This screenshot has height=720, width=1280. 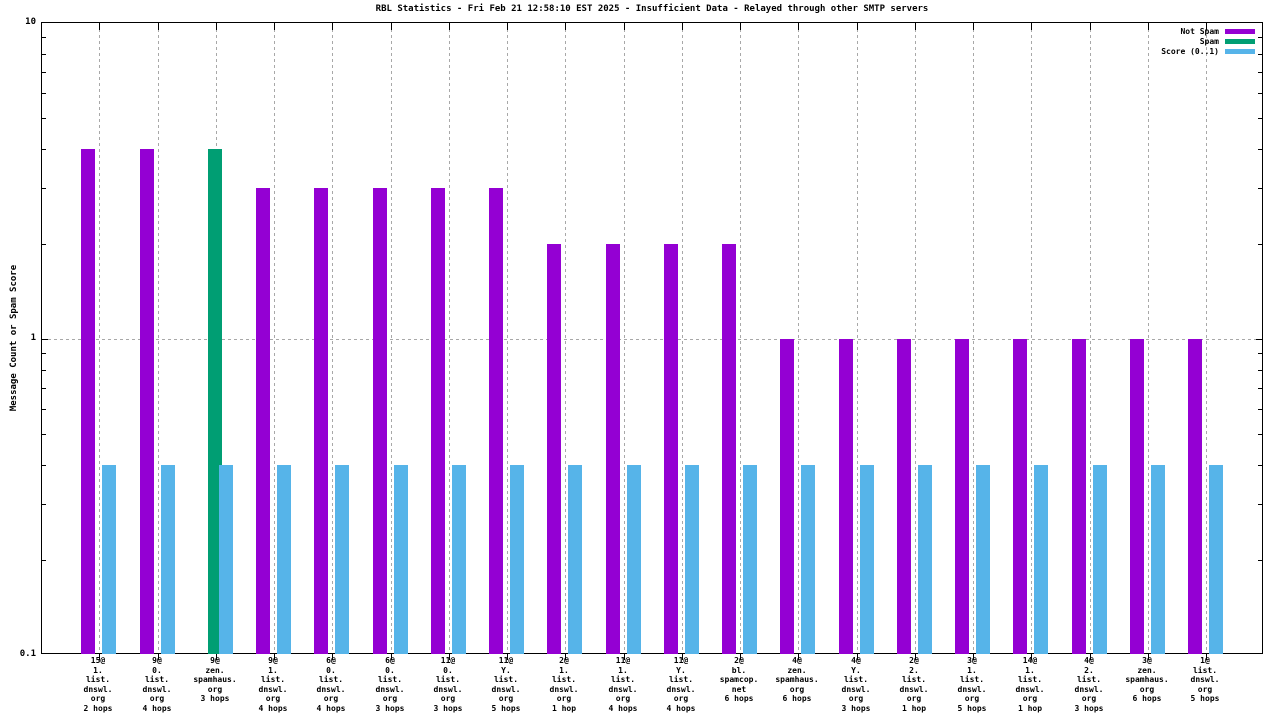 I want to click on x-tick-label: 11@ 1. list. dnswl. org 4 hops, so click(x=623, y=684).